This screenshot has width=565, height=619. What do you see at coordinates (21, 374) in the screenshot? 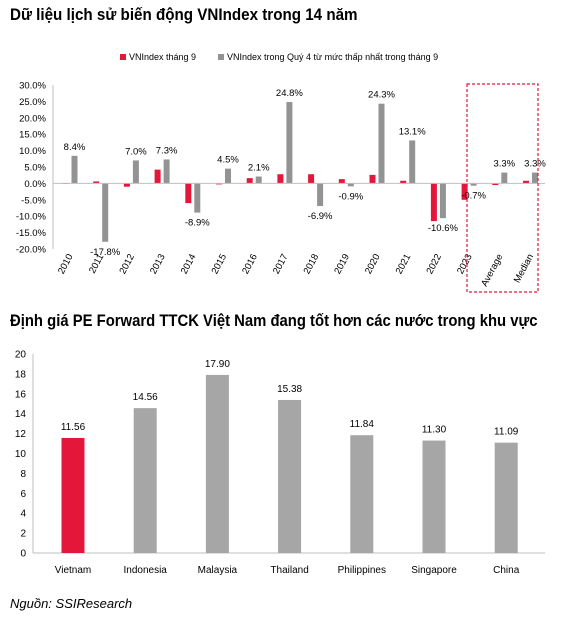
I see `y2-tick-label: 18` at bounding box center [21, 374].